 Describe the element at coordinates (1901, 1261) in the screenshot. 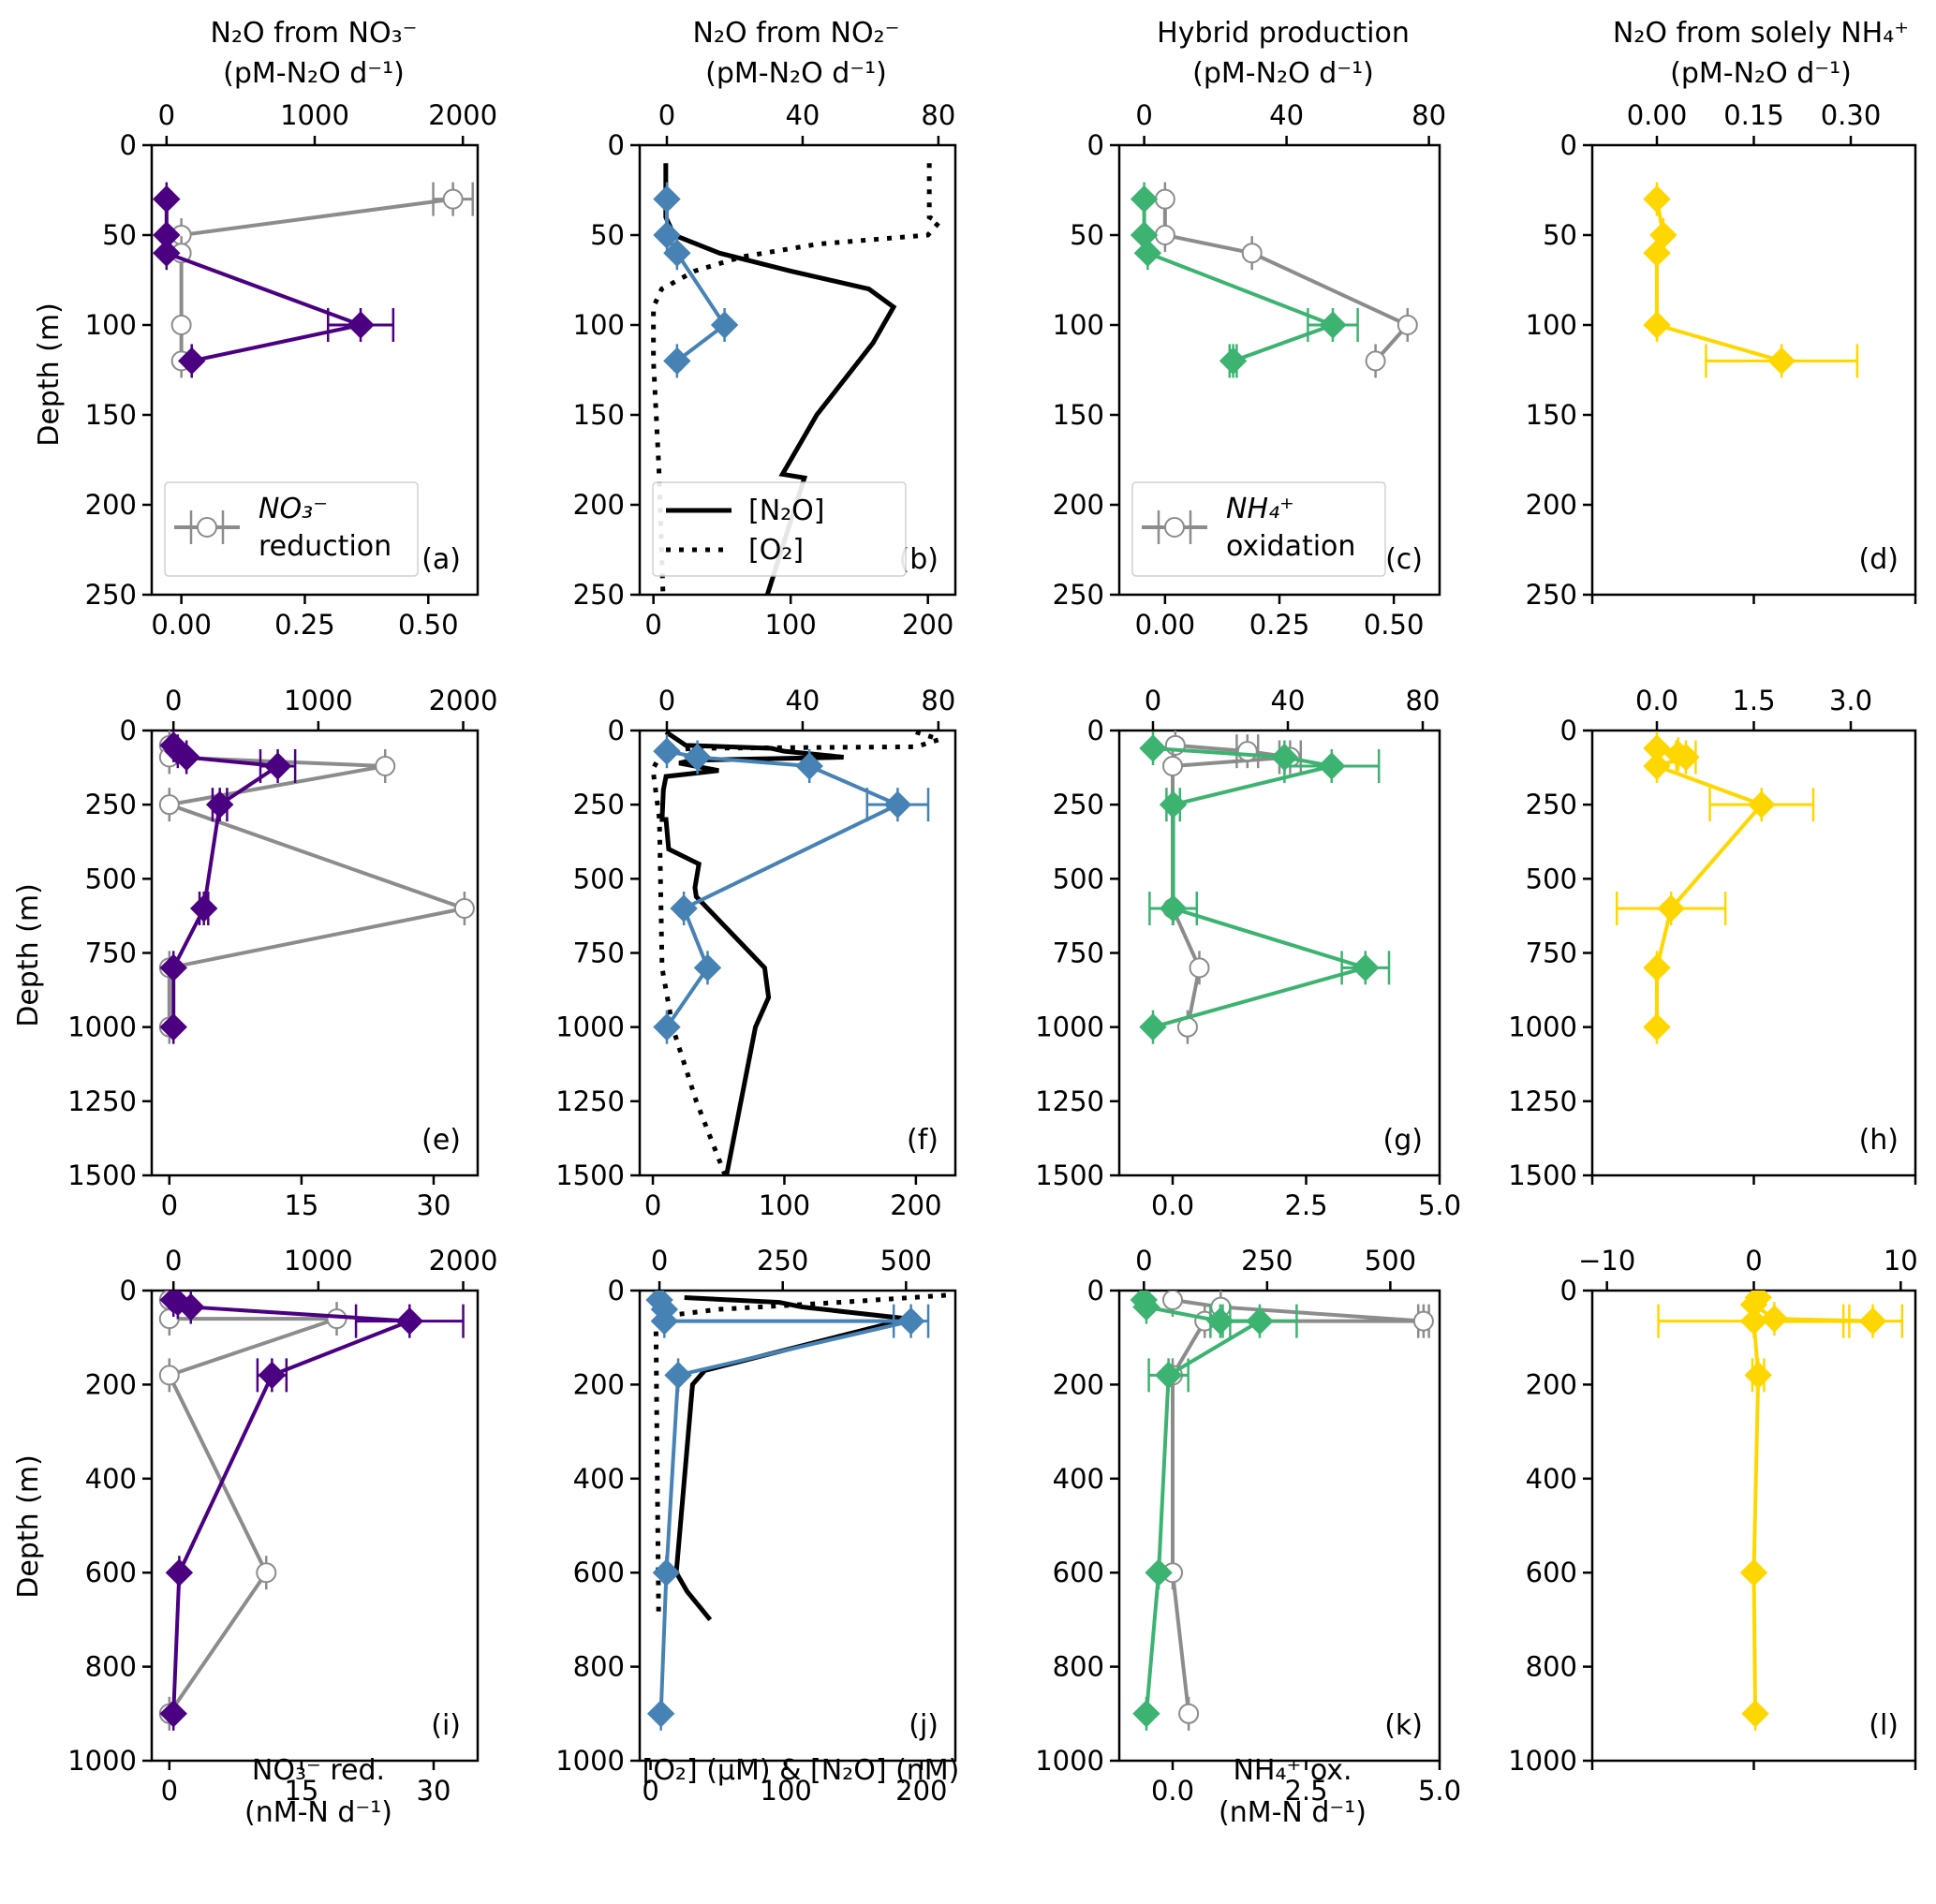

I see `top-x-tick-label: 10` at that location.